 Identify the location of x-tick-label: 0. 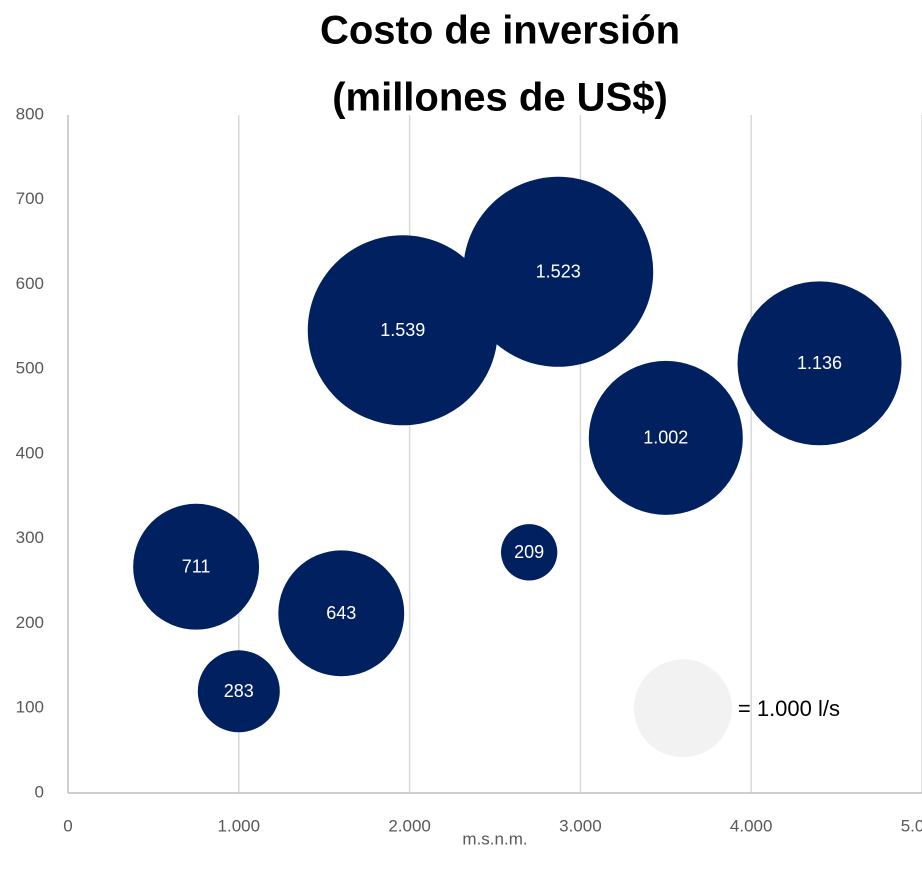
(67, 825).